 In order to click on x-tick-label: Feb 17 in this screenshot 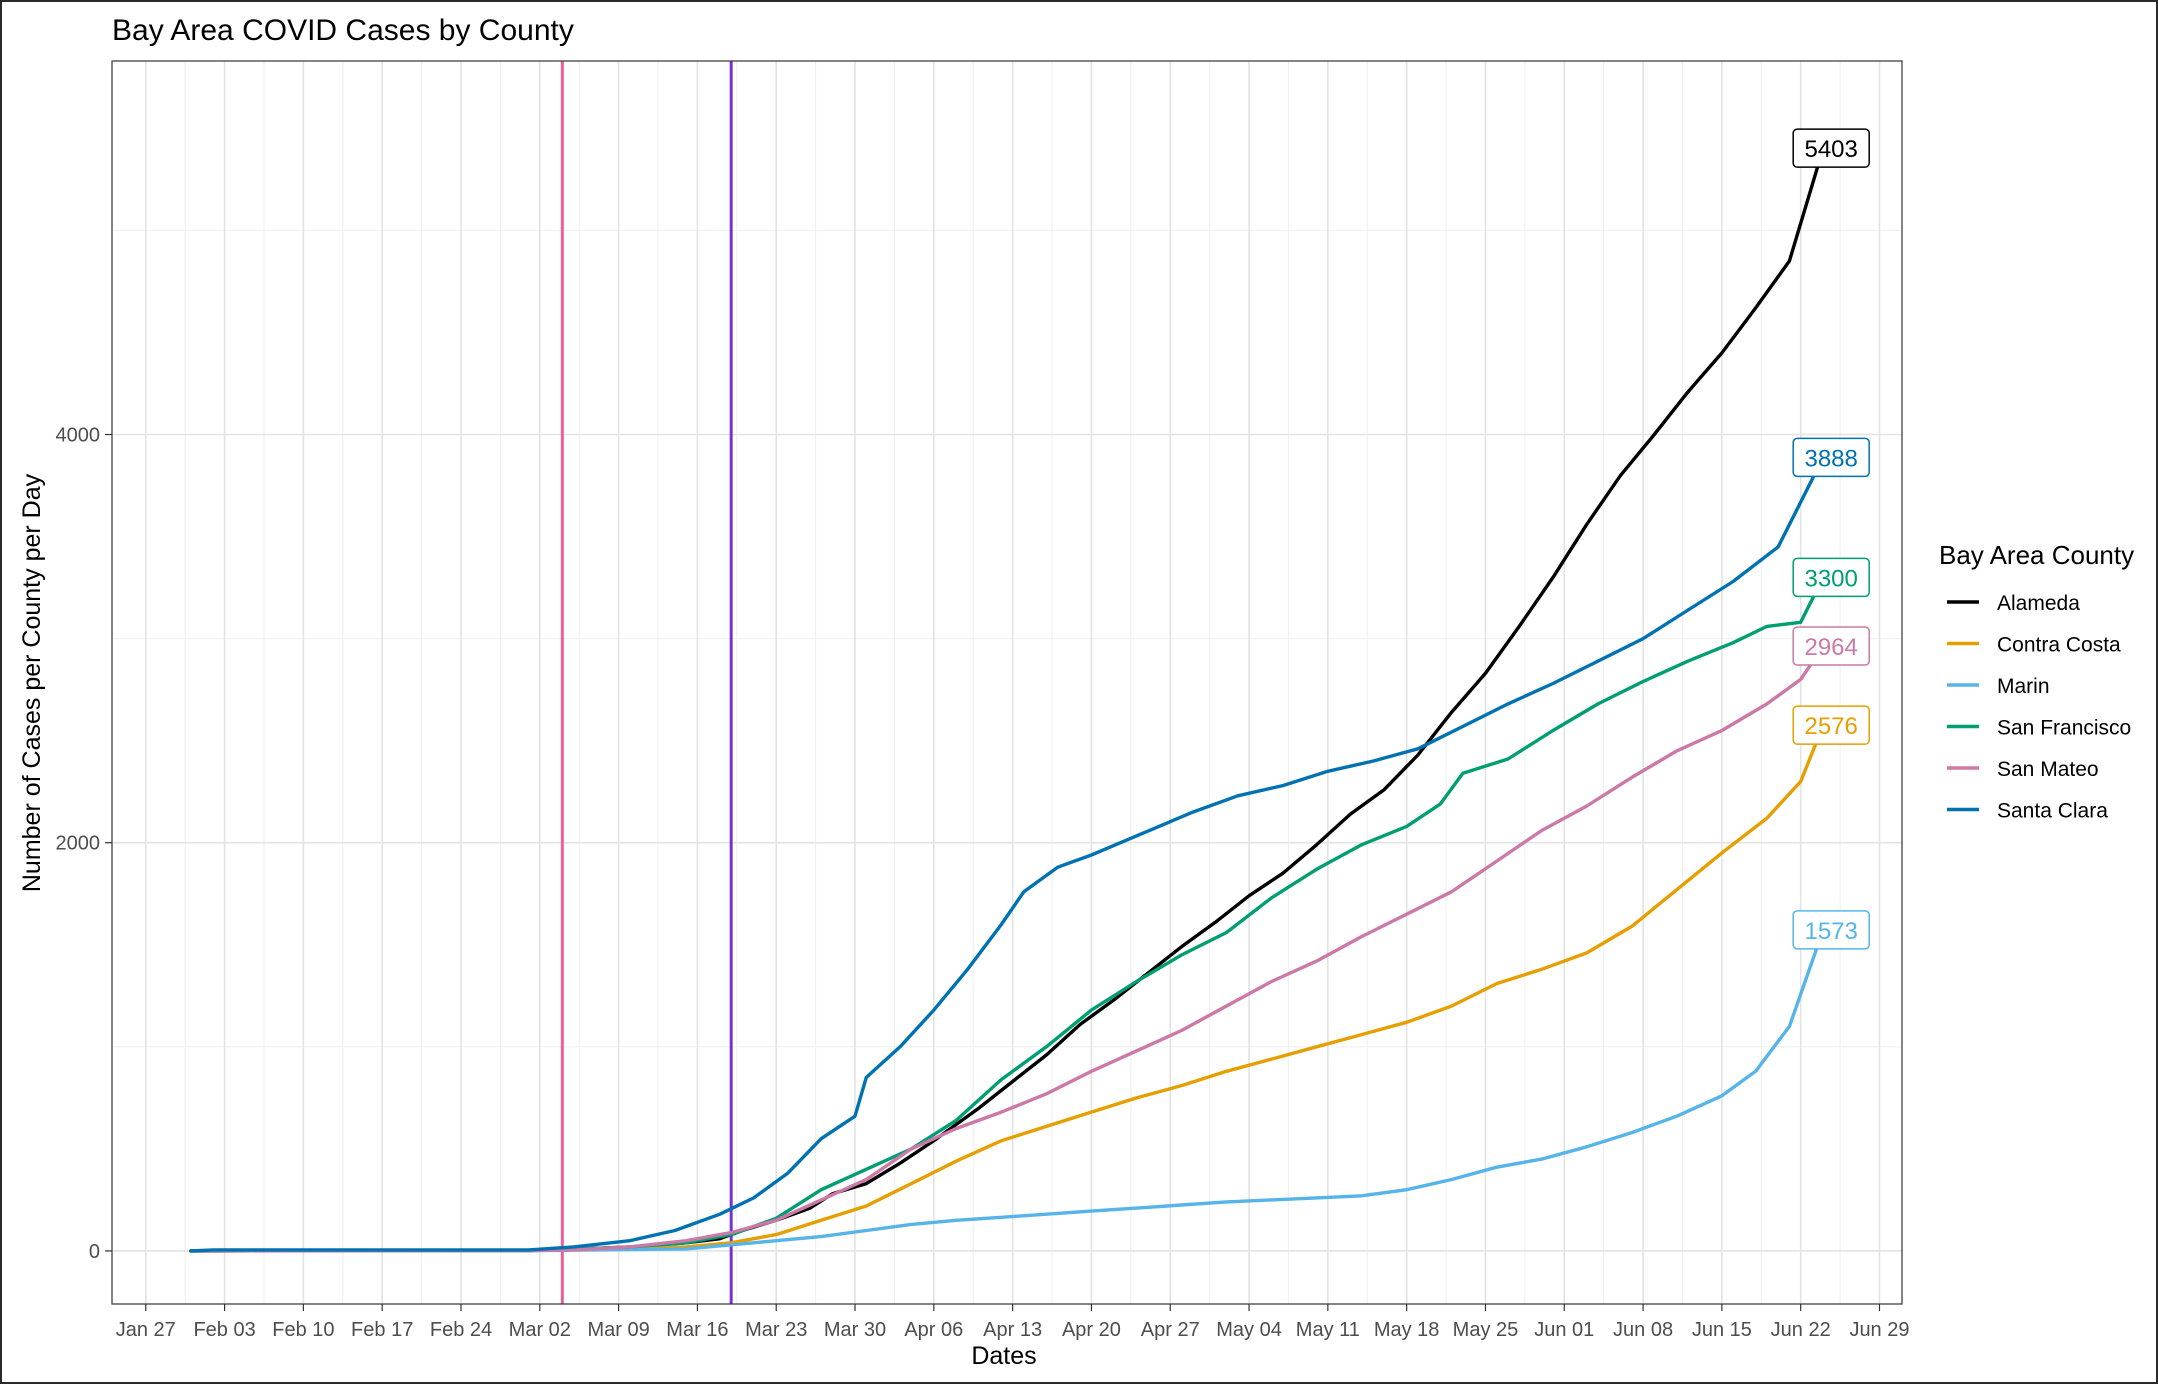, I will do `click(382, 1330)`.